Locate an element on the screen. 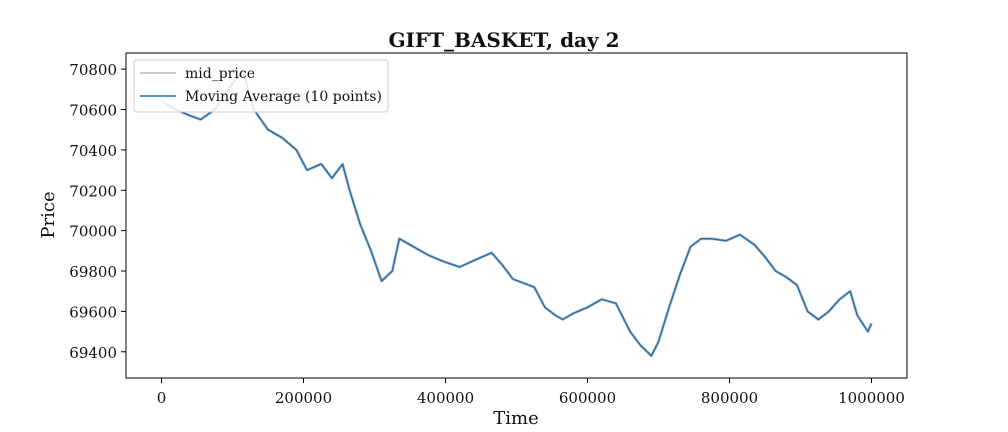 This screenshot has height=432, width=1008. x-tick-label: 200000 is located at coordinates (303, 398).